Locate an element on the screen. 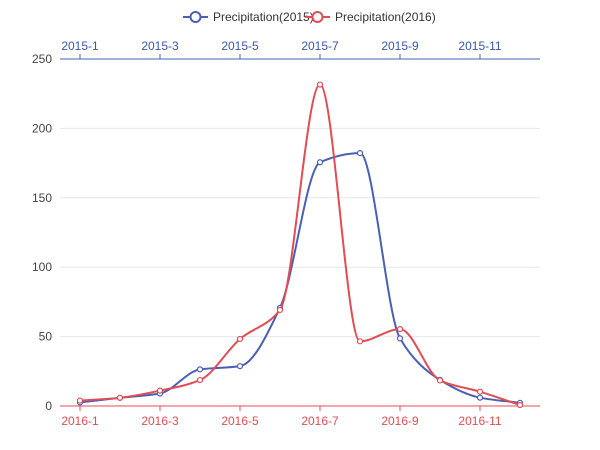  bottom-x-tick-label: 2016-11 is located at coordinates (479, 421).